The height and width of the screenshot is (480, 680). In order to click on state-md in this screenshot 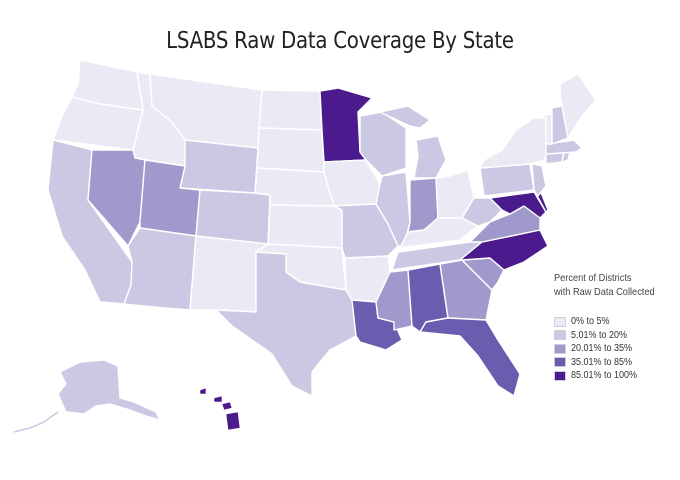, I will do `click(518, 205)`.